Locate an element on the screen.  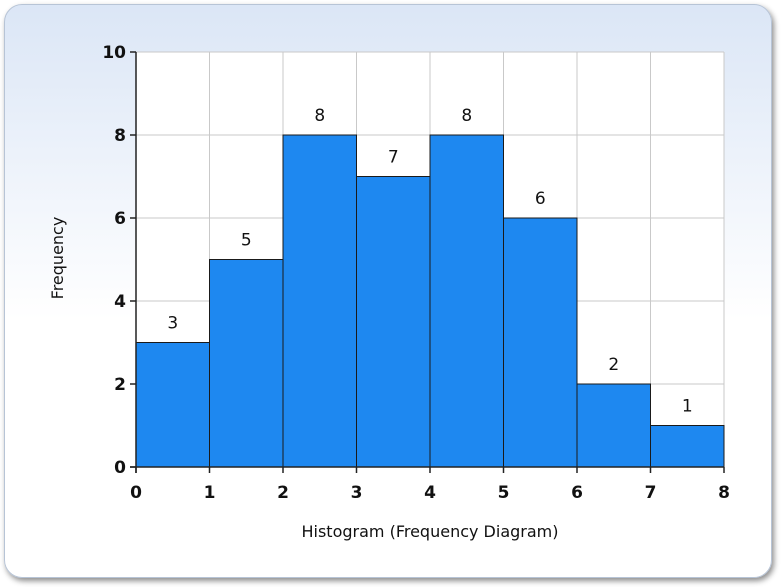
data-label-7-8: 1 is located at coordinates (687, 407).